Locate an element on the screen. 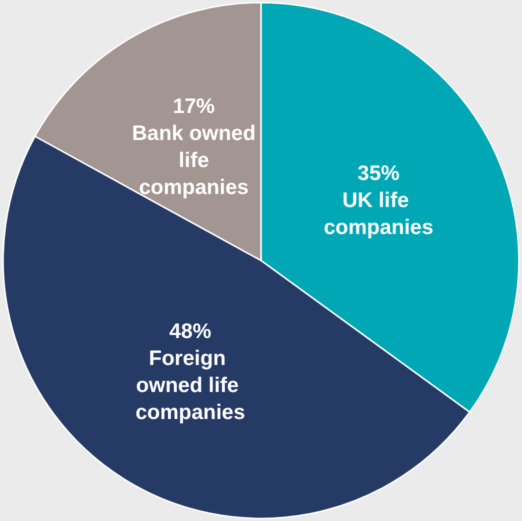 This screenshot has width=522, height=521. data-label: 35% is located at coordinates (379, 174).